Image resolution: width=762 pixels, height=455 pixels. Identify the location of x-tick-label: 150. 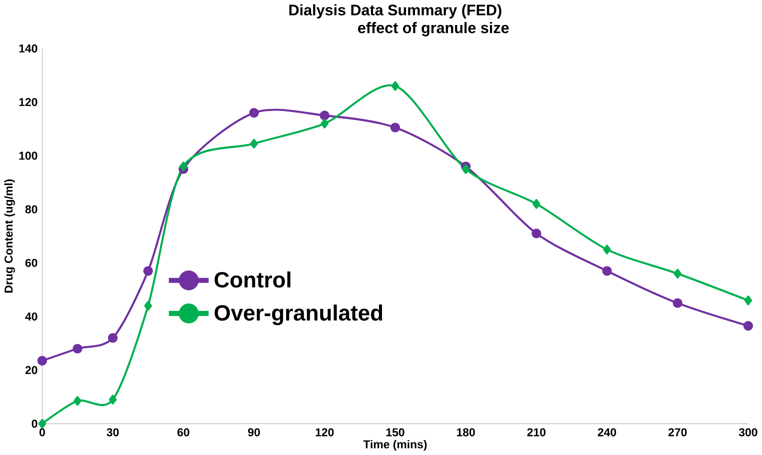
(395, 432).